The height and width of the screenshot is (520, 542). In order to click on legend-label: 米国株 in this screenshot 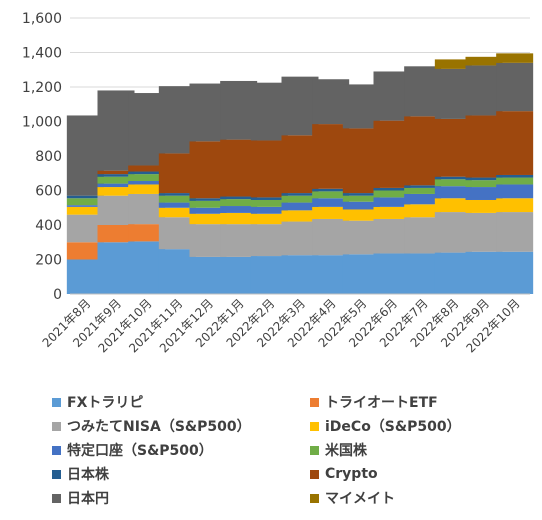, I will do `click(346, 451)`.